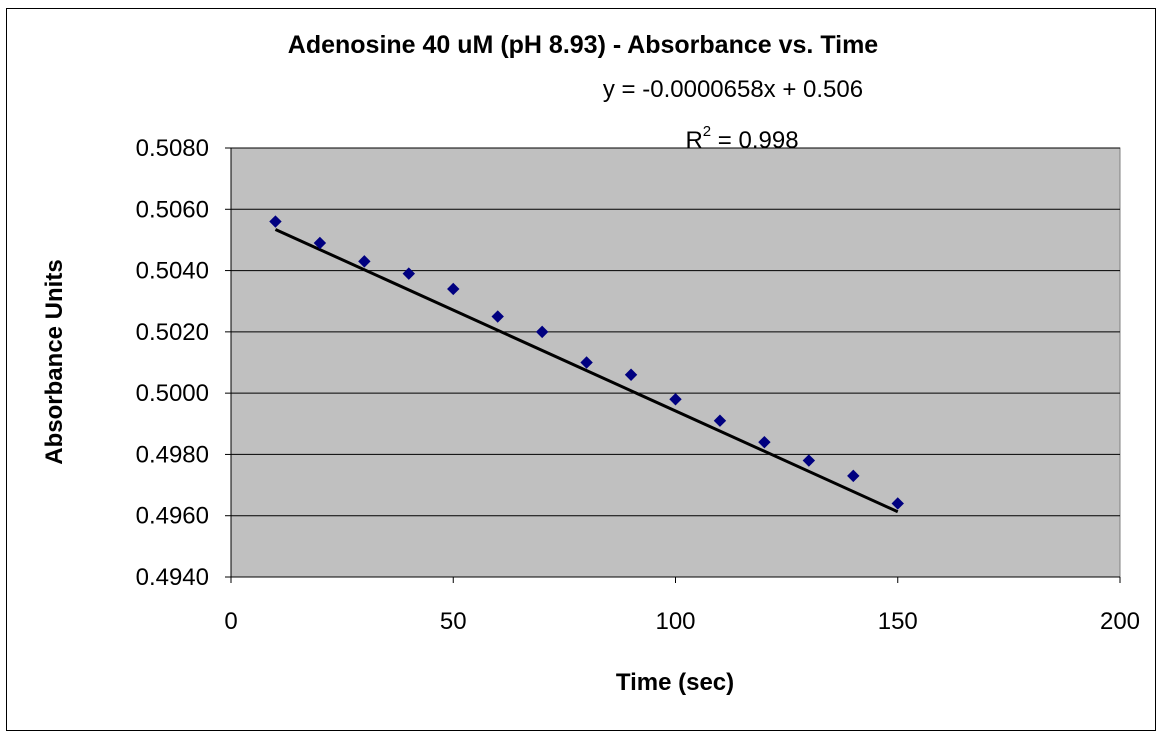 This screenshot has height=731, width=1156. Describe the element at coordinates (453, 621) in the screenshot. I see `x-tick-label: 50` at that location.